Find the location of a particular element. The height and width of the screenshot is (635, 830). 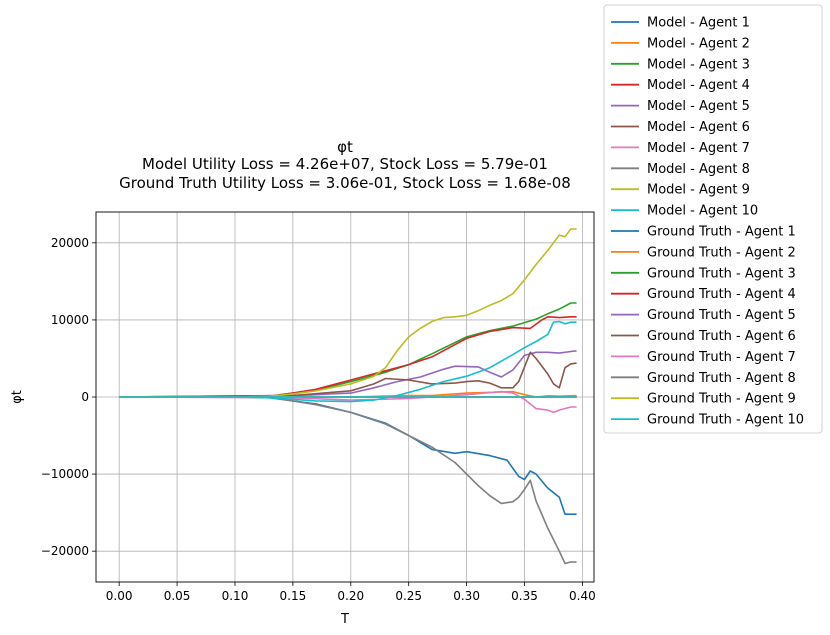

x-tick-label: 0.10 is located at coordinates (235, 596).